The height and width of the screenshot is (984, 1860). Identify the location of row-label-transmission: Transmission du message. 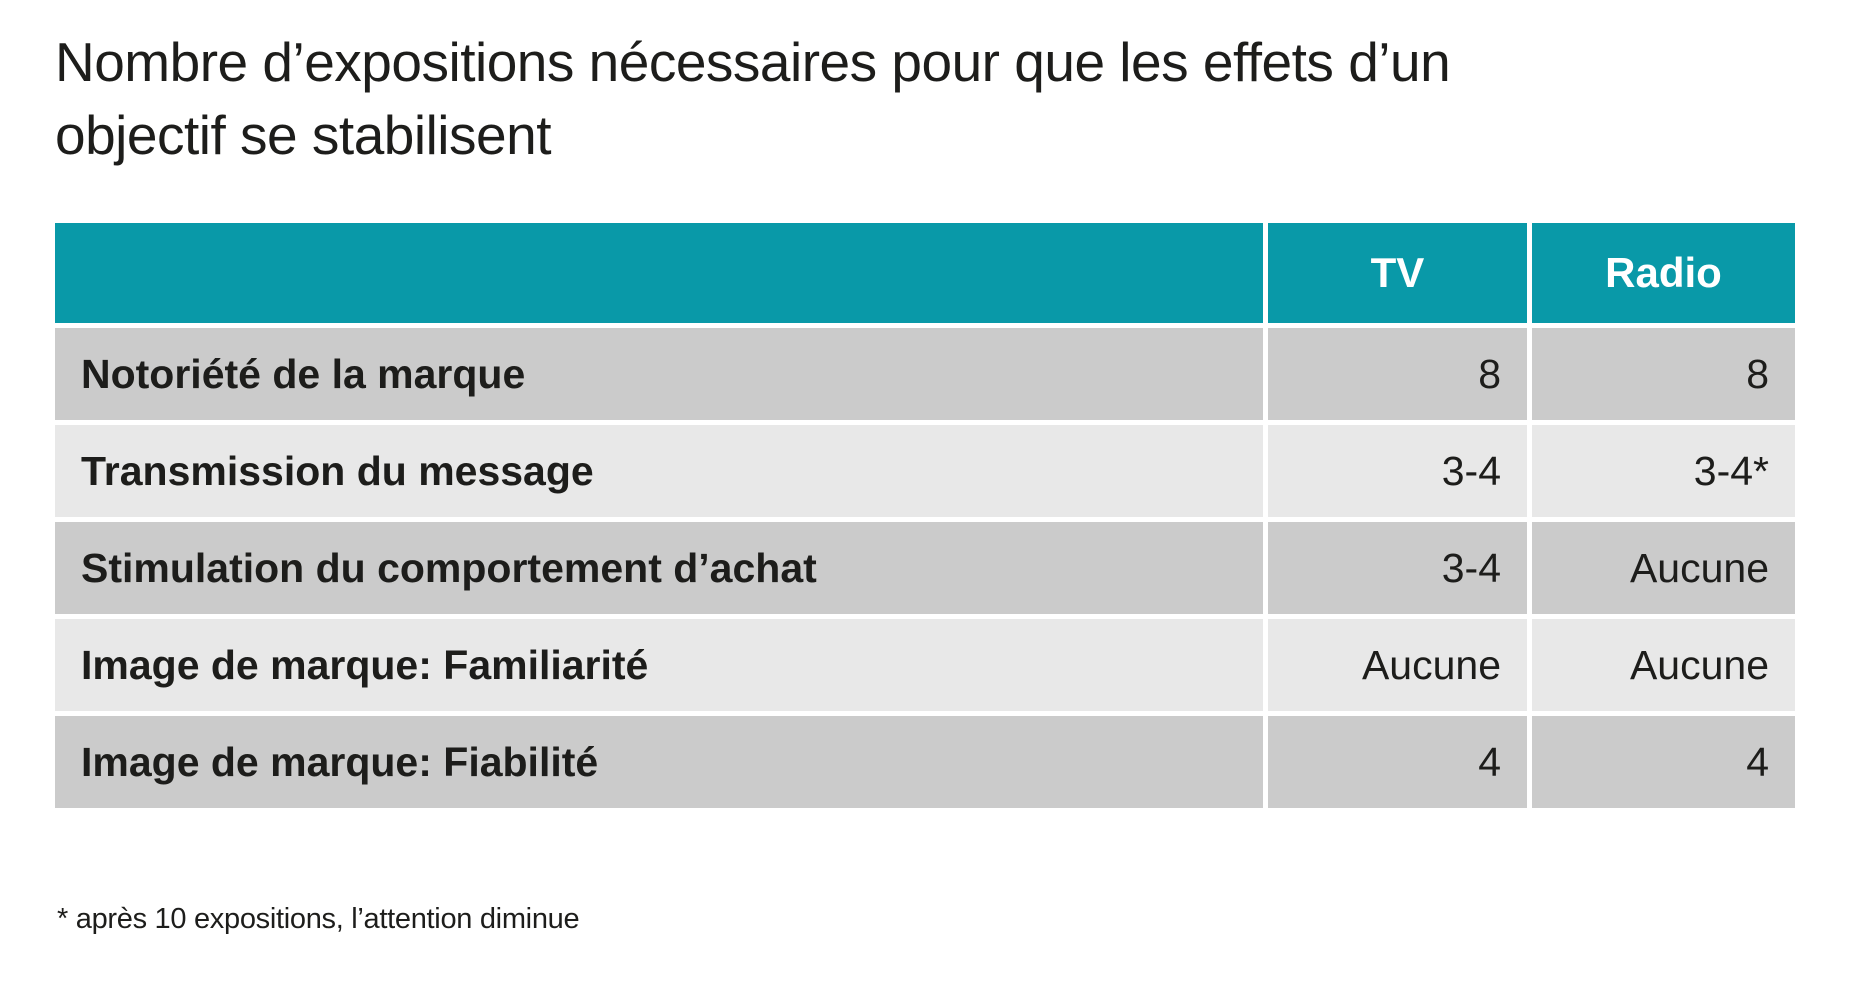
(659, 471).